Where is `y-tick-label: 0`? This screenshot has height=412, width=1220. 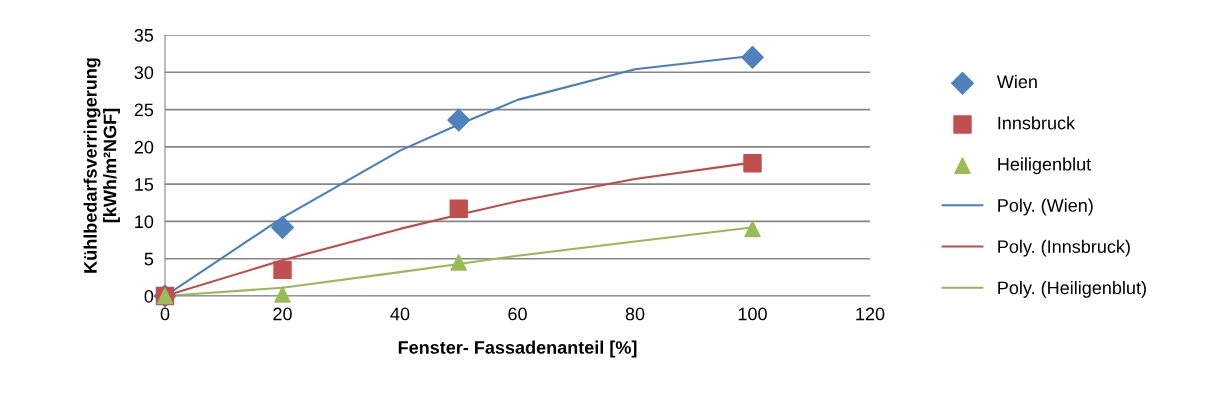
y-tick-label: 0 is located at coordinates (149, 296).